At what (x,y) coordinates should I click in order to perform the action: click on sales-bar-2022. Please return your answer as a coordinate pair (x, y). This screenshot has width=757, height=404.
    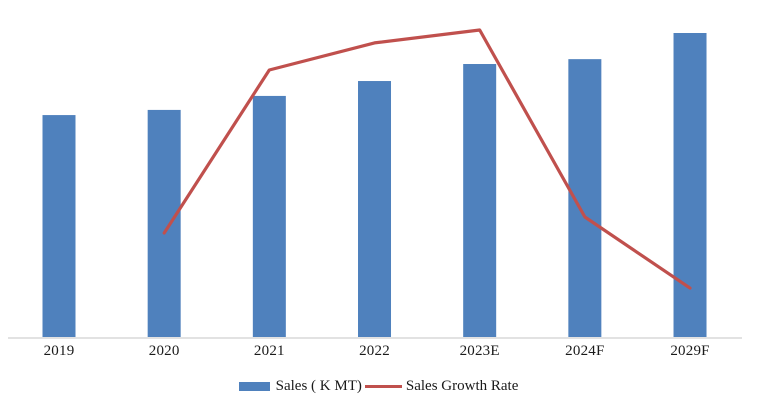
    Looking at the image, I should click on (375, 209).